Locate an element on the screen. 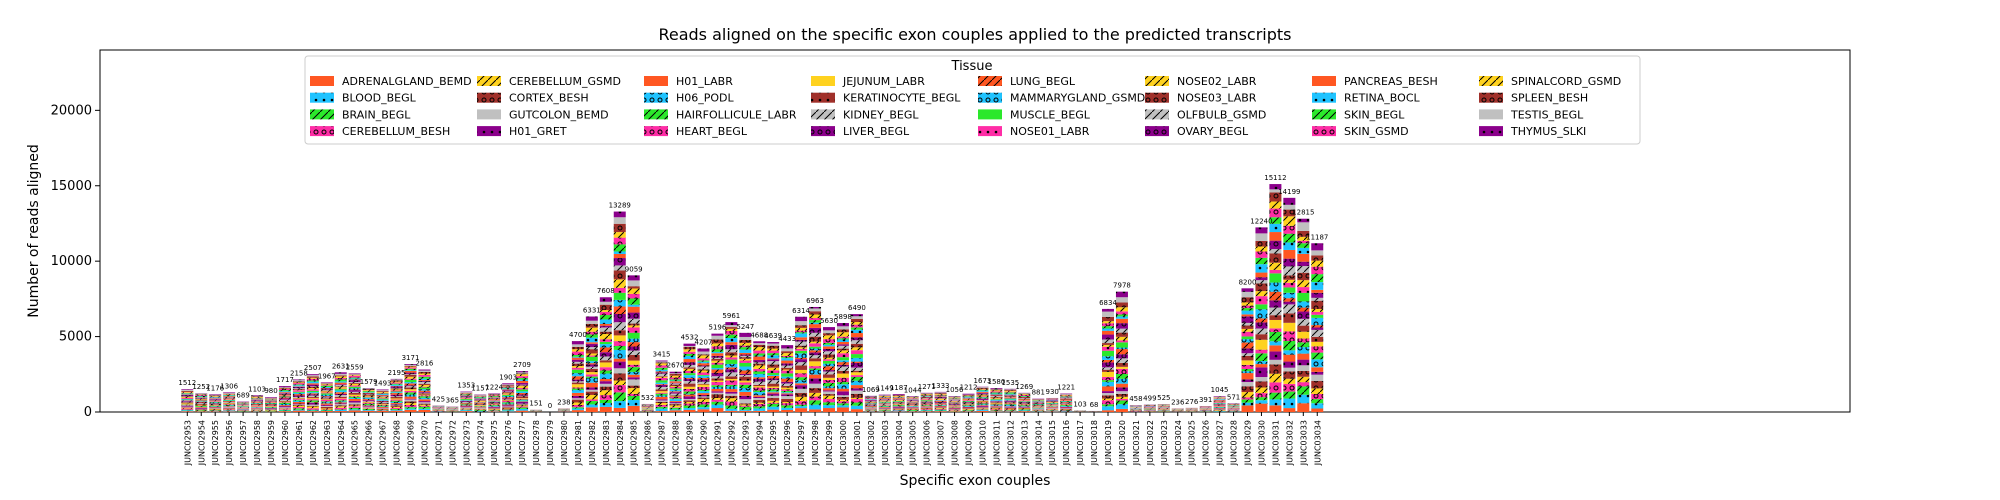  bar-total-label: 571 is located at coordinates (1233, 397).